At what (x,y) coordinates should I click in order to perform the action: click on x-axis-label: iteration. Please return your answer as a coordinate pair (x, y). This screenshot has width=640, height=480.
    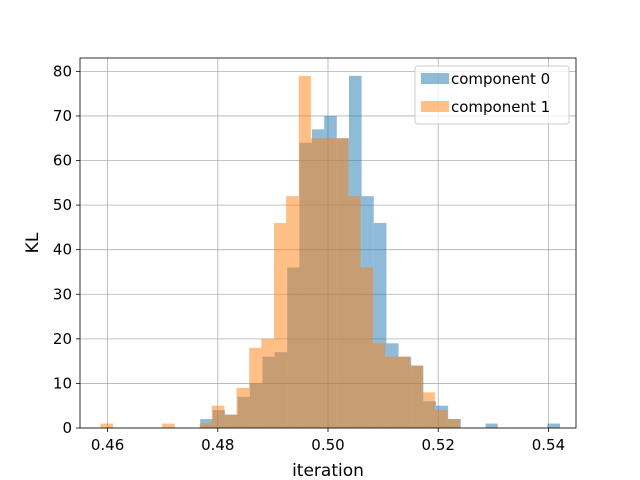
    Looking at the image, I should click on (328, 470).